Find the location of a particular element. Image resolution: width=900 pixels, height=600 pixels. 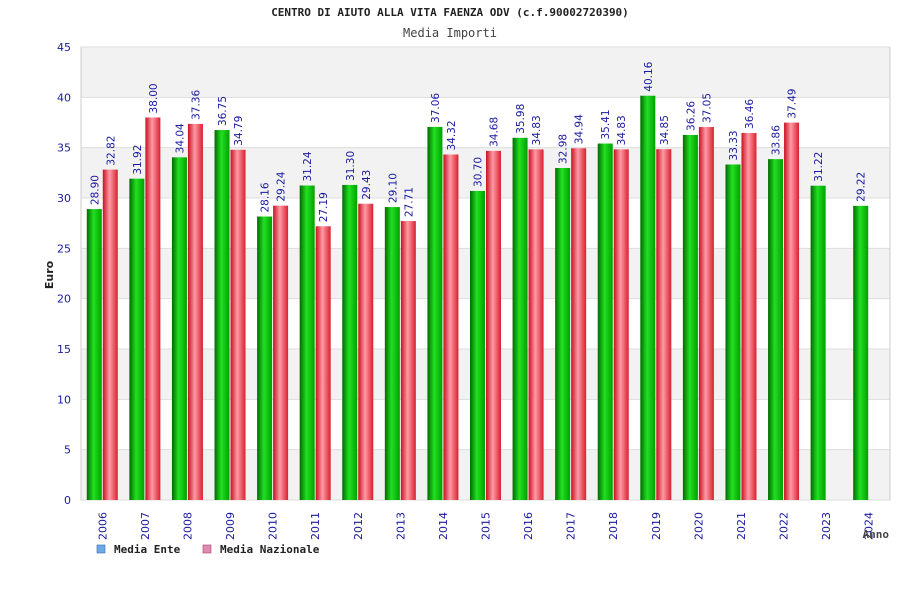

bar-value-label: 31.24 is located at coordinates (308, 166).